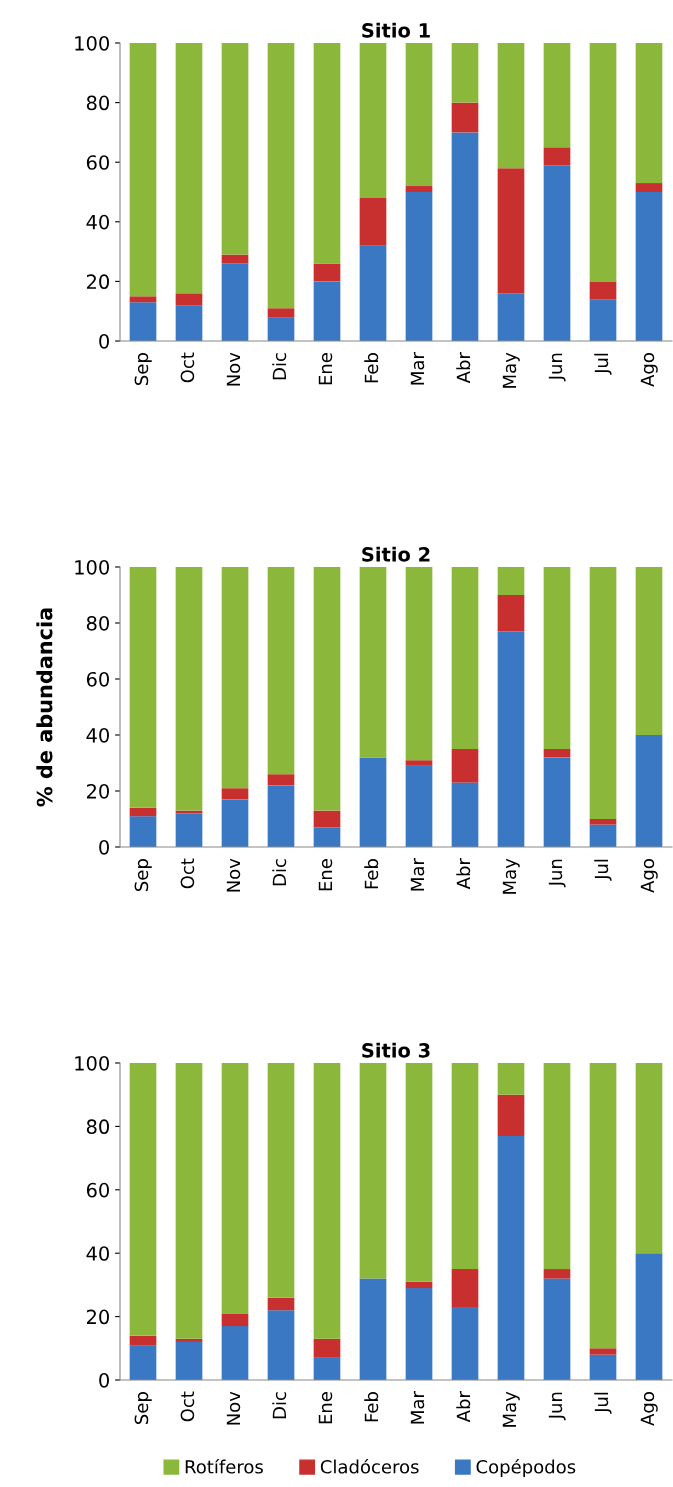  What do you see at coordinates (396, 30) in the screenshot?
I see `chart-title: Sitio 1` at bounding box center [396, 30].